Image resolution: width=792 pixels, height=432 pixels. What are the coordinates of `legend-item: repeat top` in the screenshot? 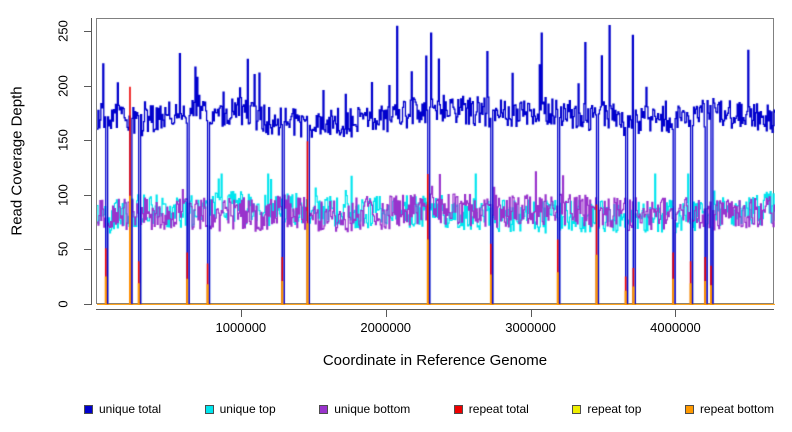 It's located at (606, 409).